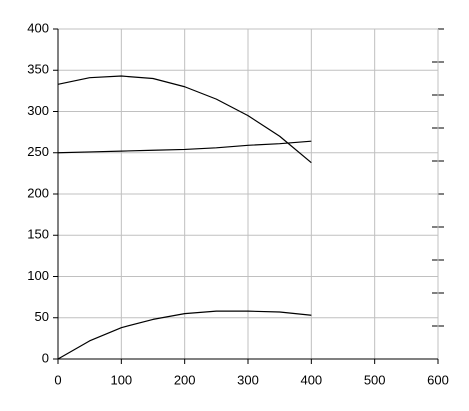 This screenshot has width=469, height=411. I want to click on y-tick-label: 300, so click(38, 110).